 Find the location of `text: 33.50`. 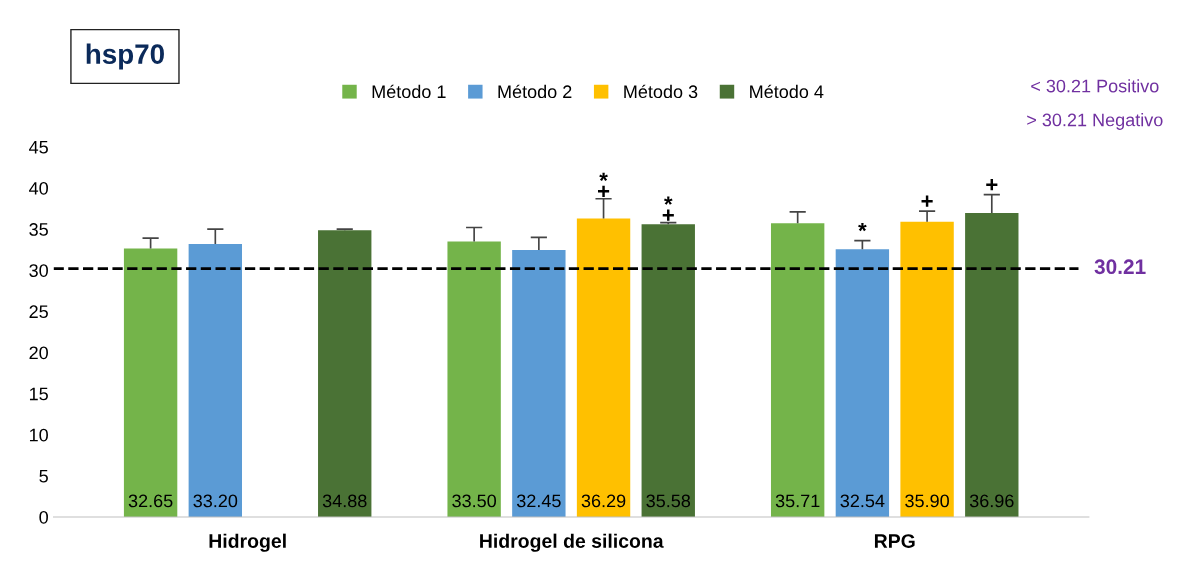

text: 33.50 is located at coordinates (474, 501).